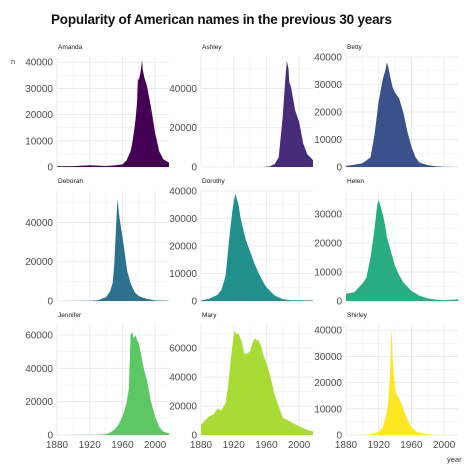 Image resolution: width=474 pixels, height=474 pixels. I want to click on area-jennifer, so click(113, 383).